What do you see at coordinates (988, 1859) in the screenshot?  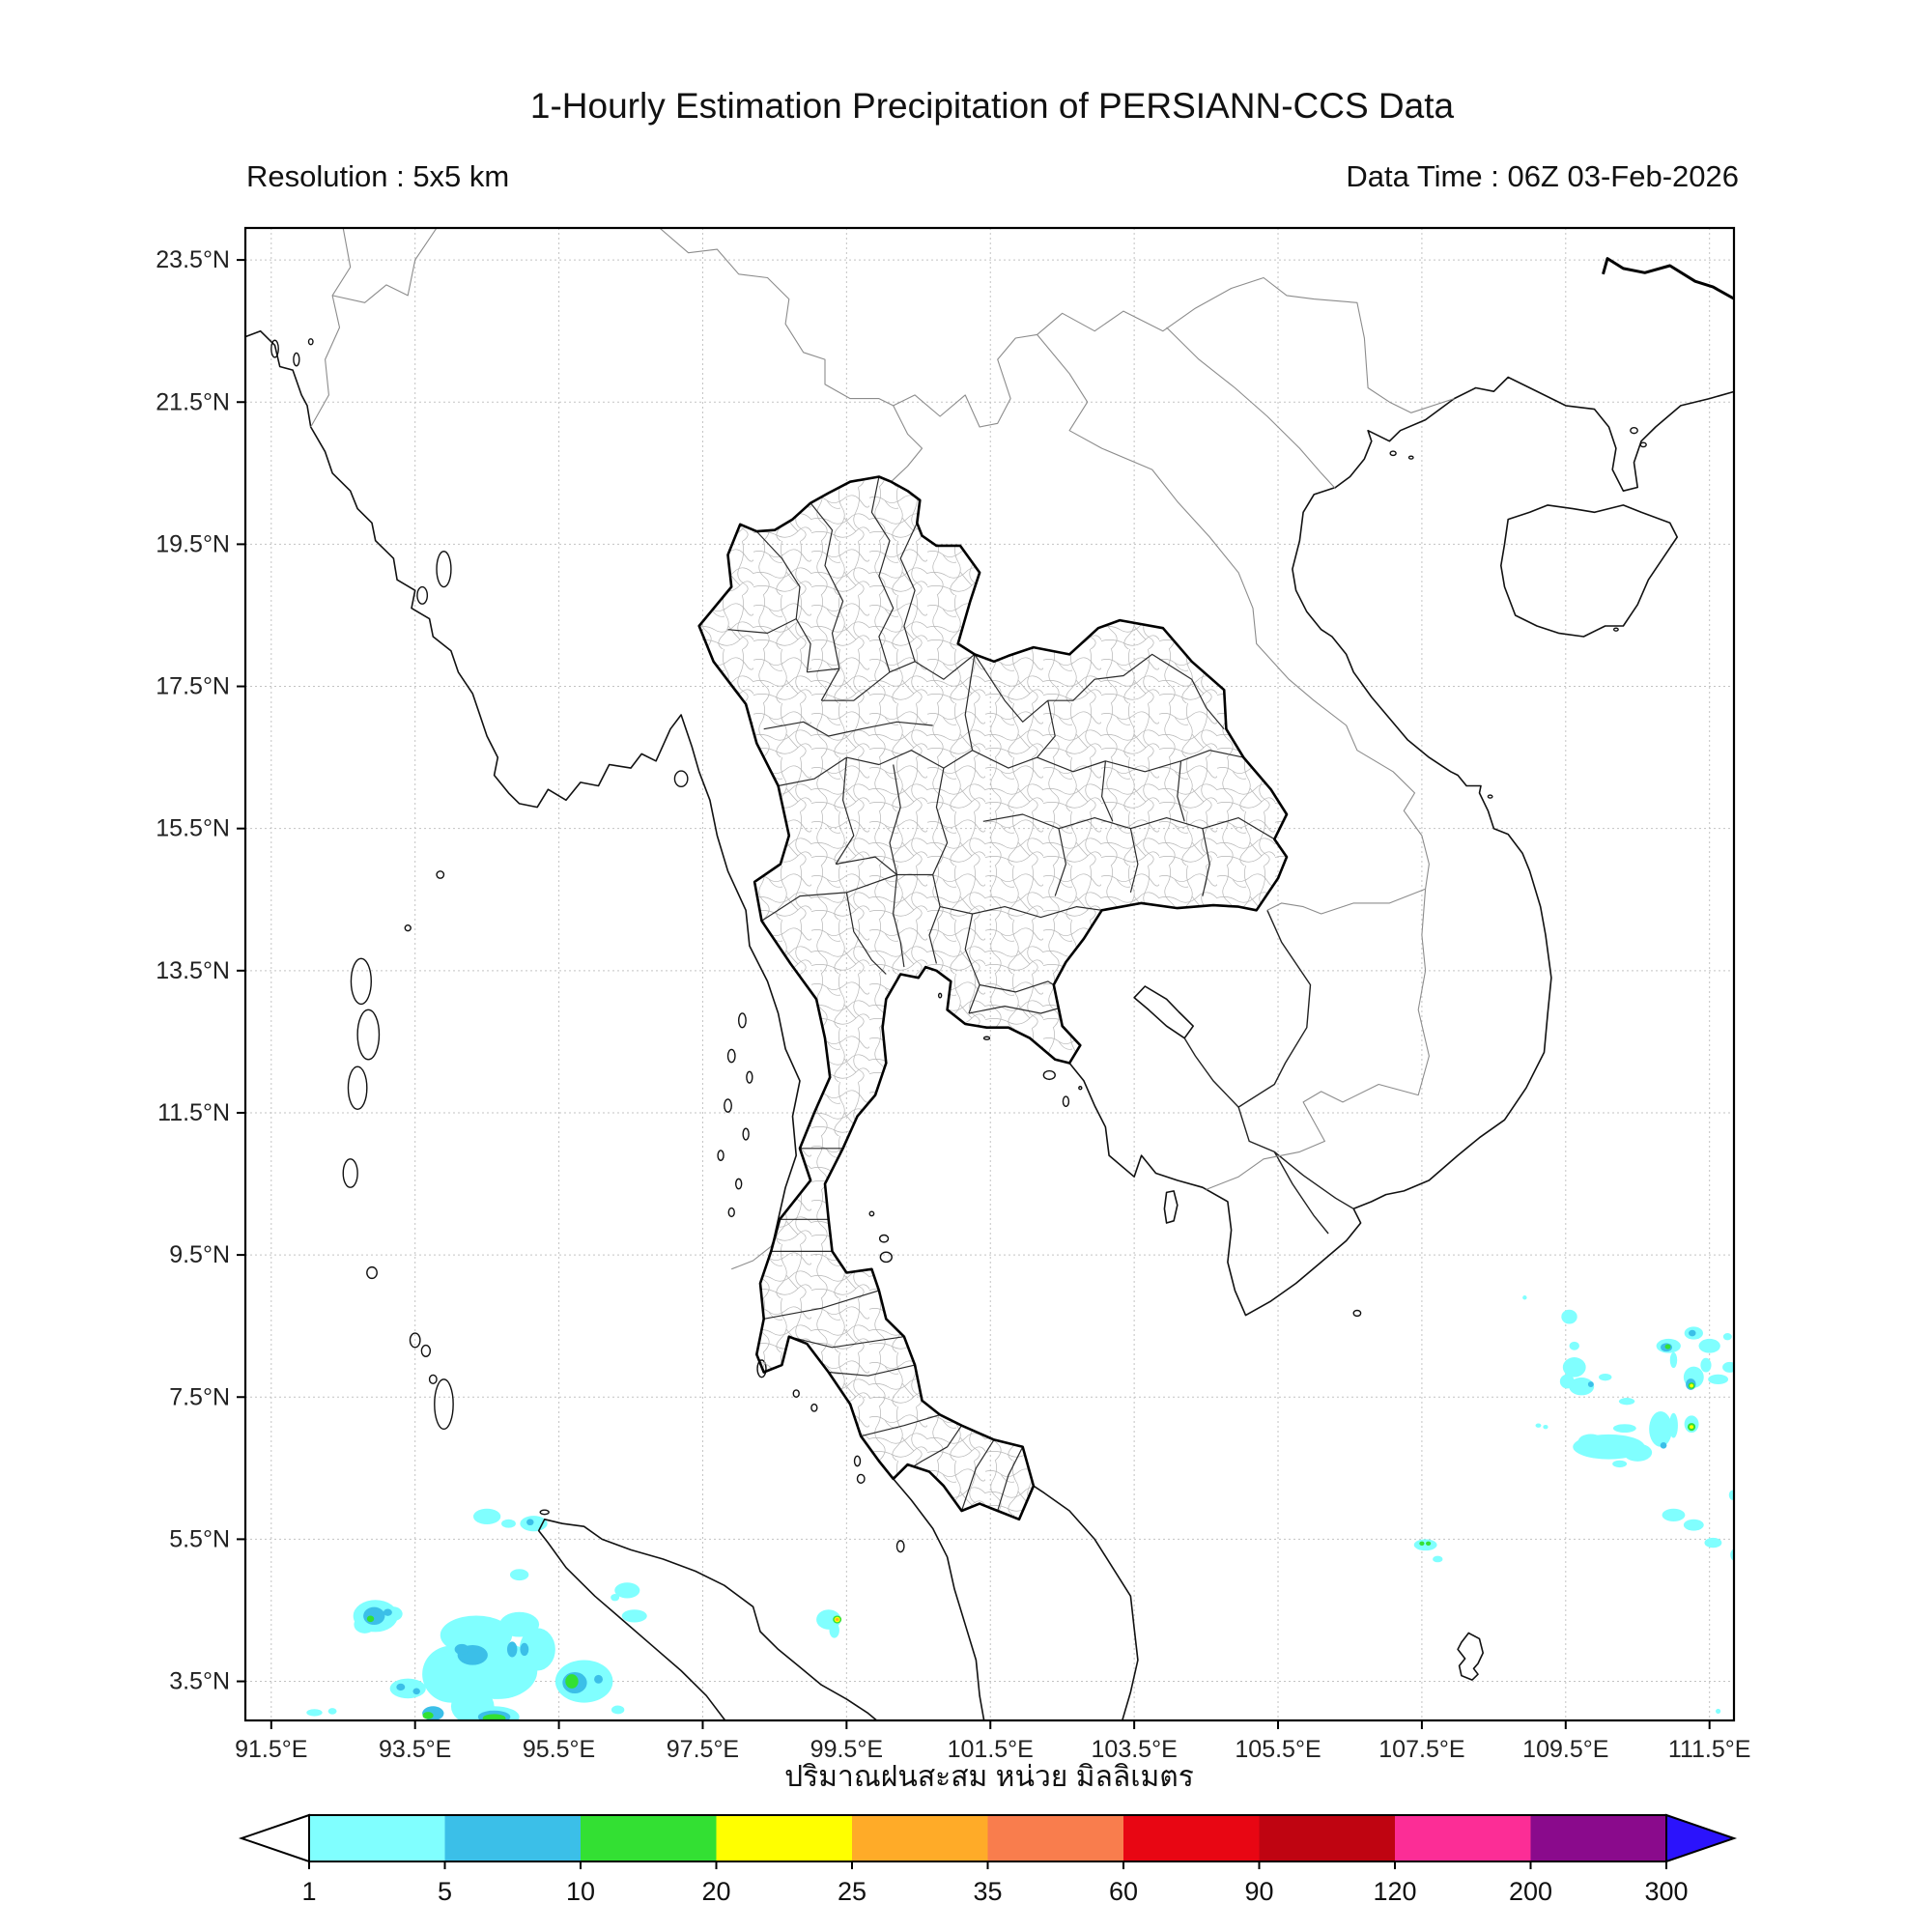 I see `colorbar: 1 5 10 20 25 35 60 90 120 200 300` at bounding box center [988, 1859].